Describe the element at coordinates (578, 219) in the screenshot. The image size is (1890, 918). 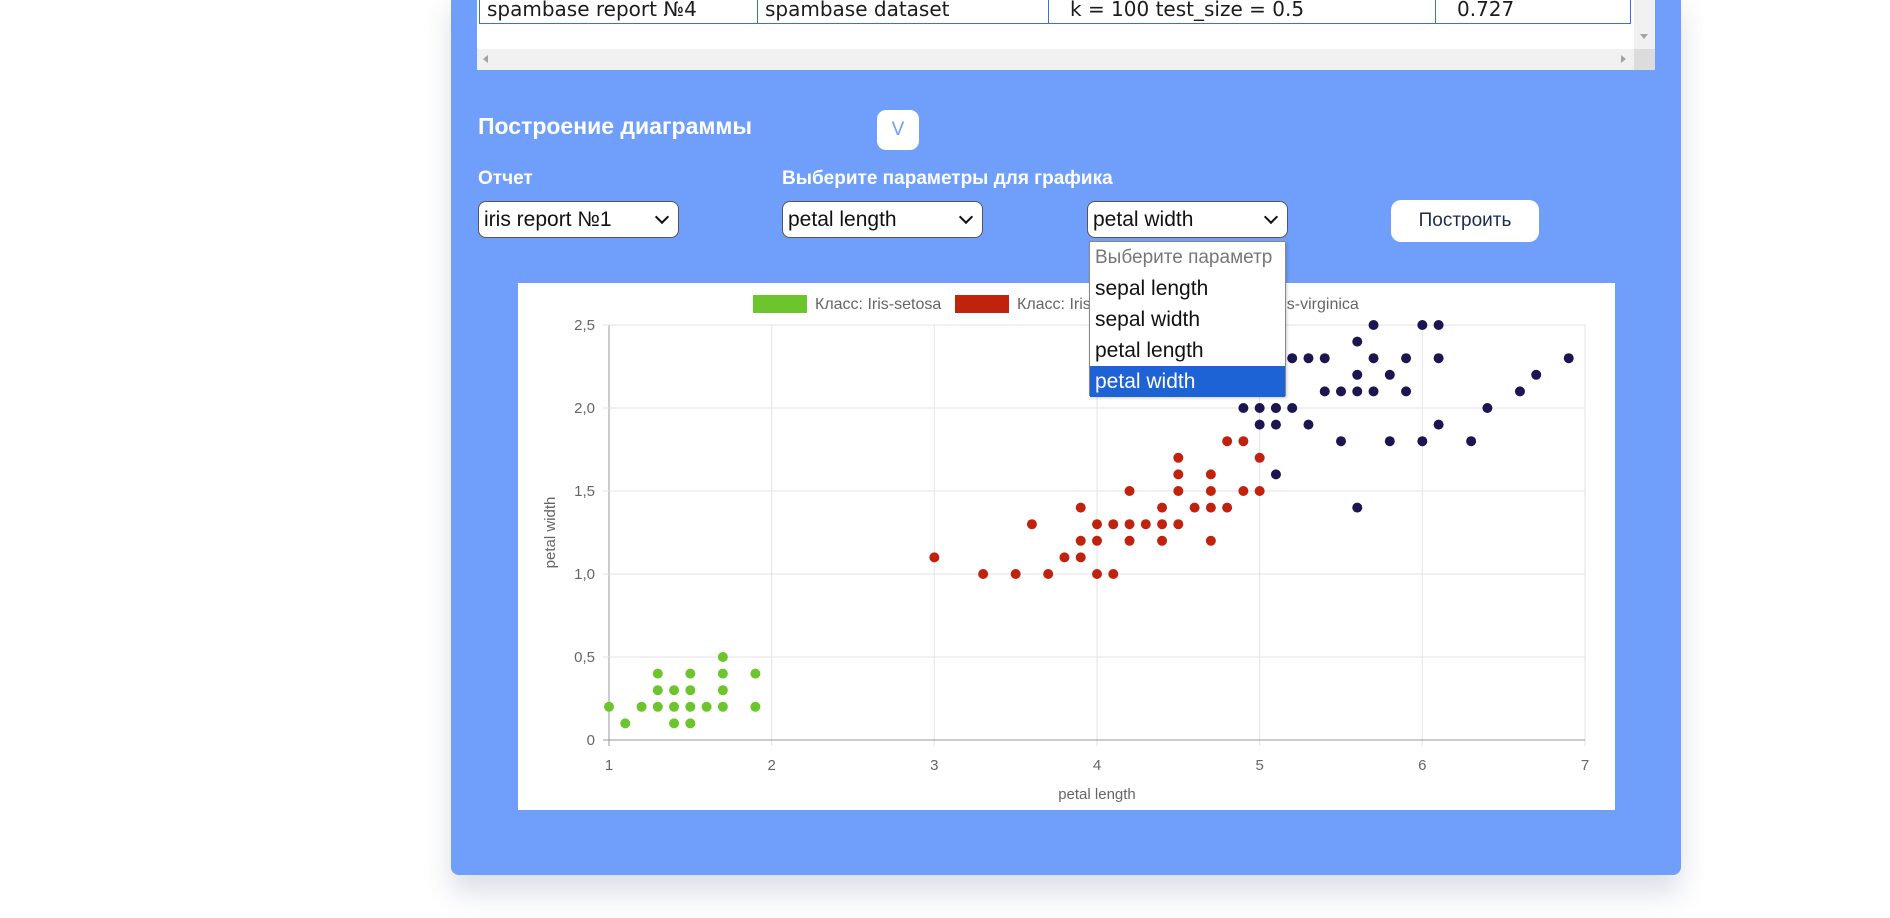
I see `report-select: iris report №1` at that location.